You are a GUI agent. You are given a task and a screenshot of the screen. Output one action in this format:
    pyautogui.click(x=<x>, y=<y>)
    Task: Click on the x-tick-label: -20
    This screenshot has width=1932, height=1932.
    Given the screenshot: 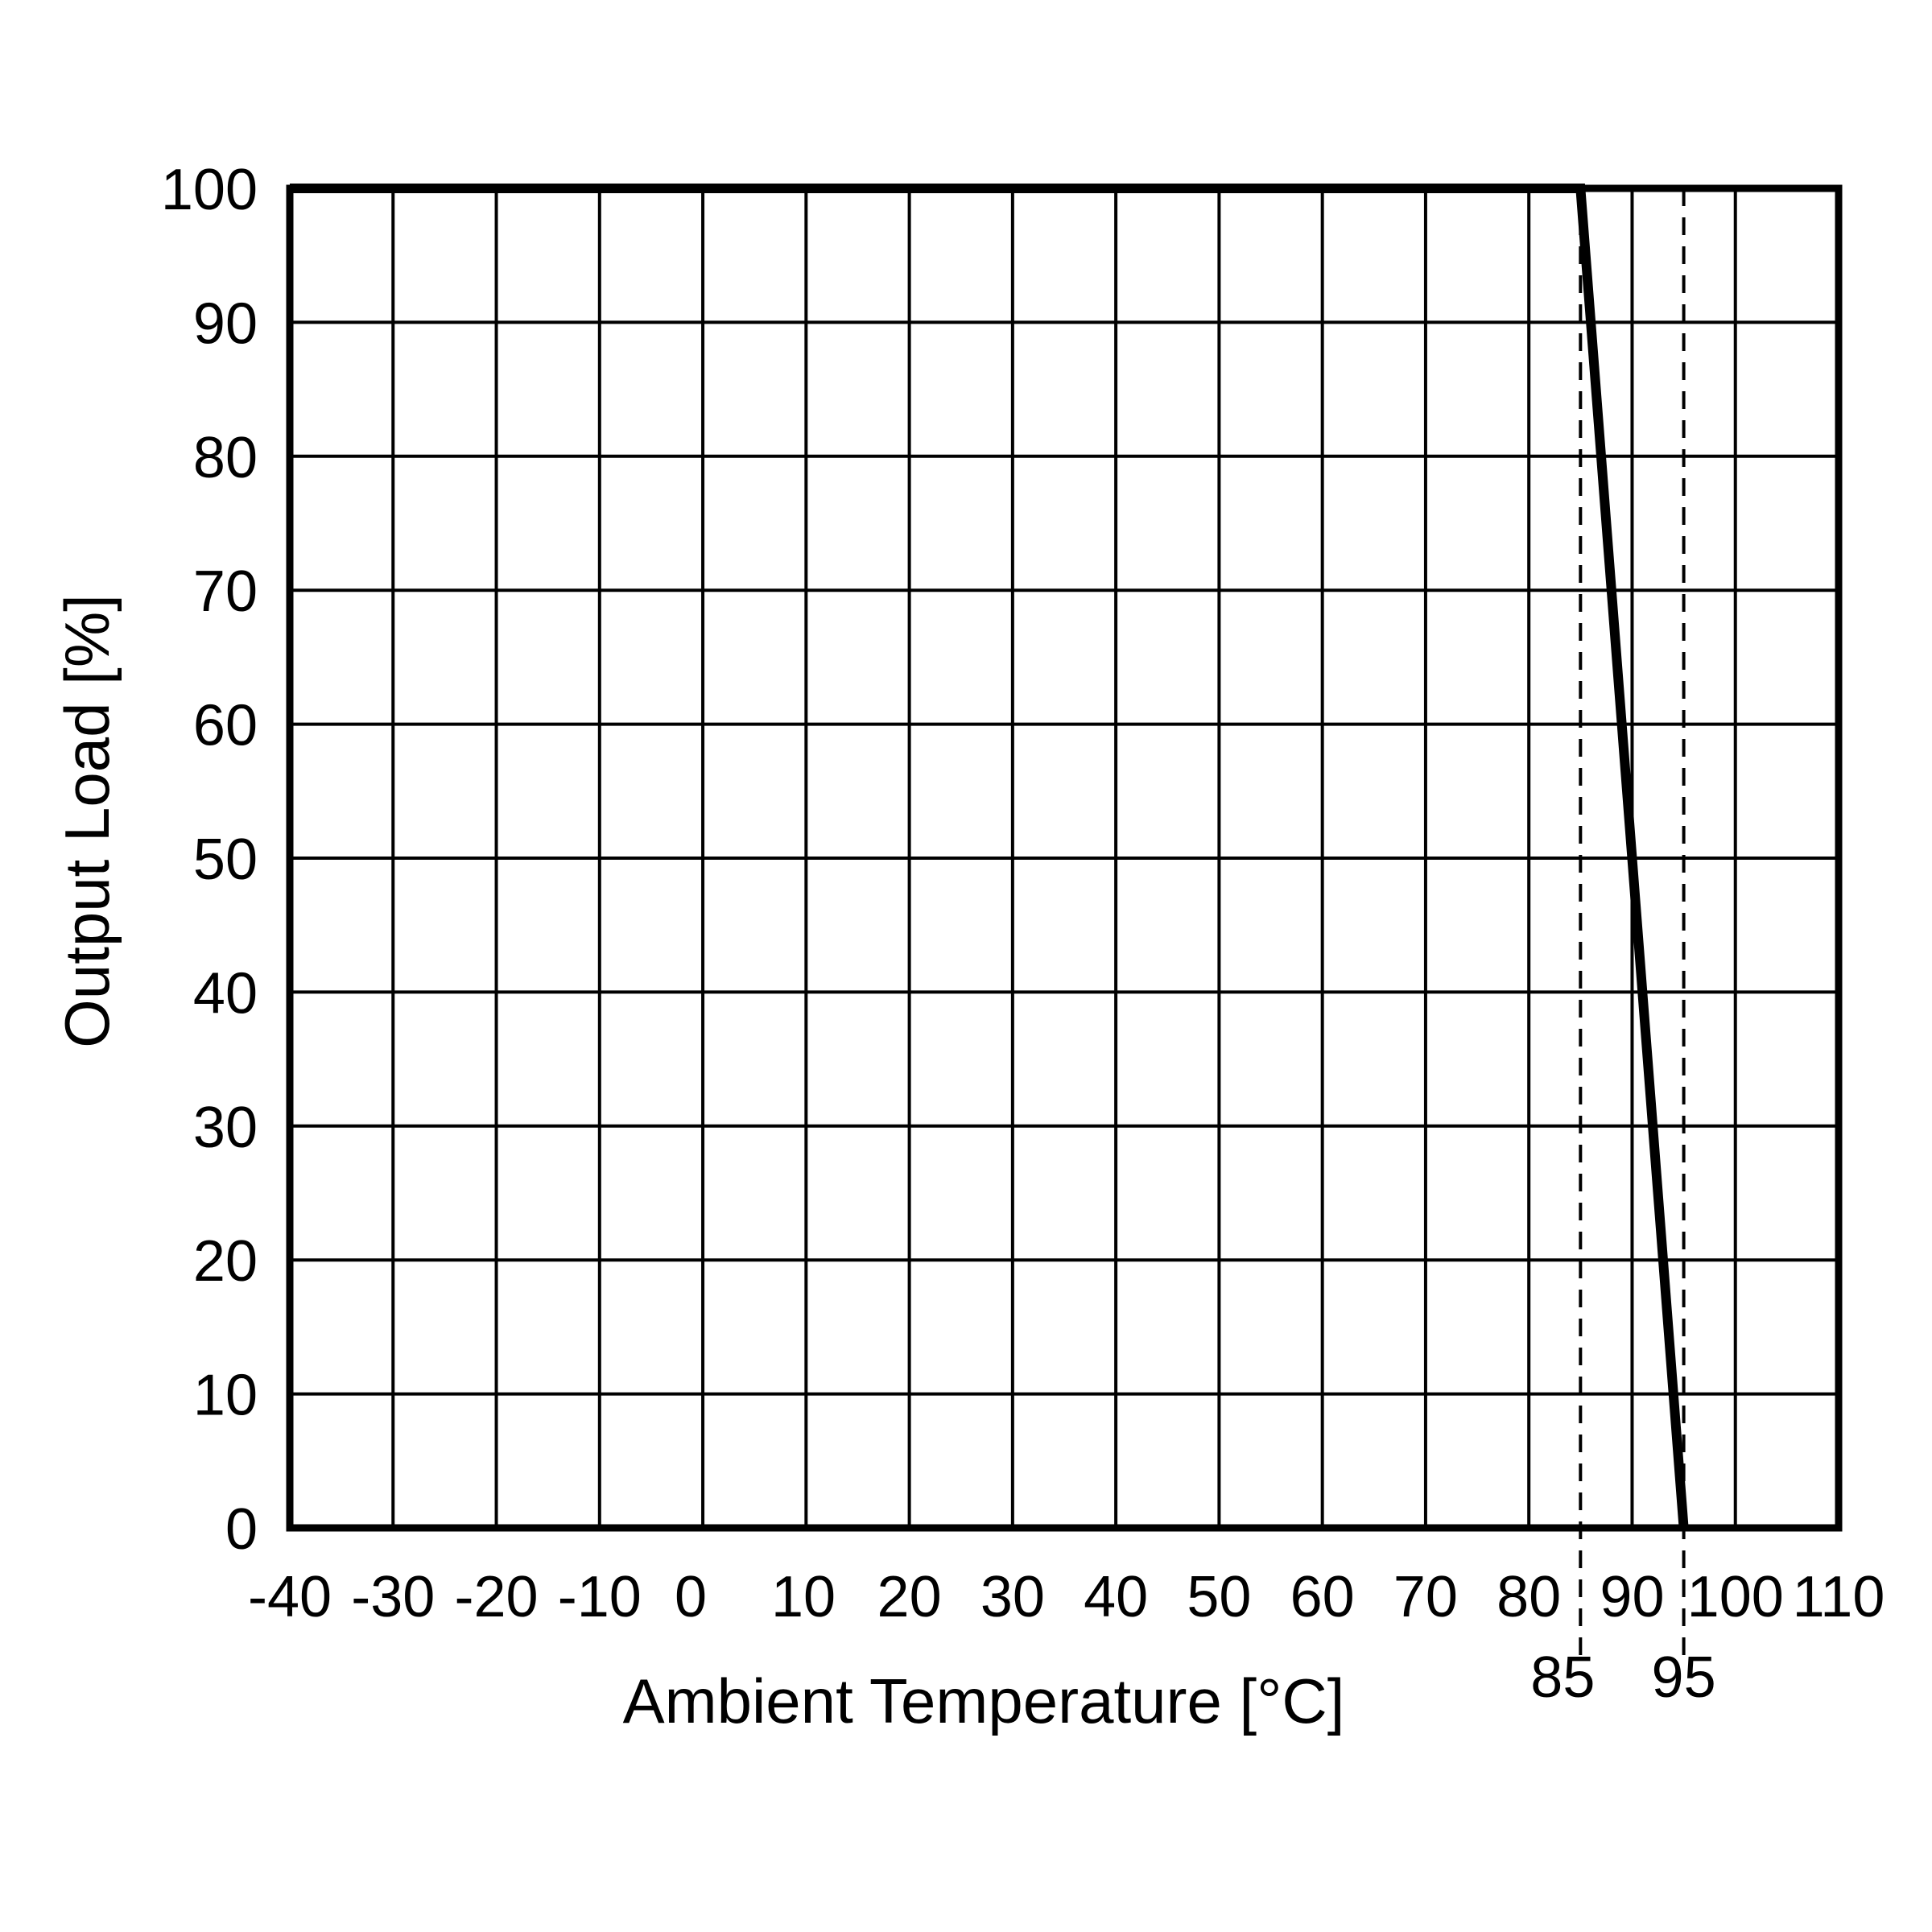 What is the action you would take?
    pyautogui.click(x=497, y=1597)
    